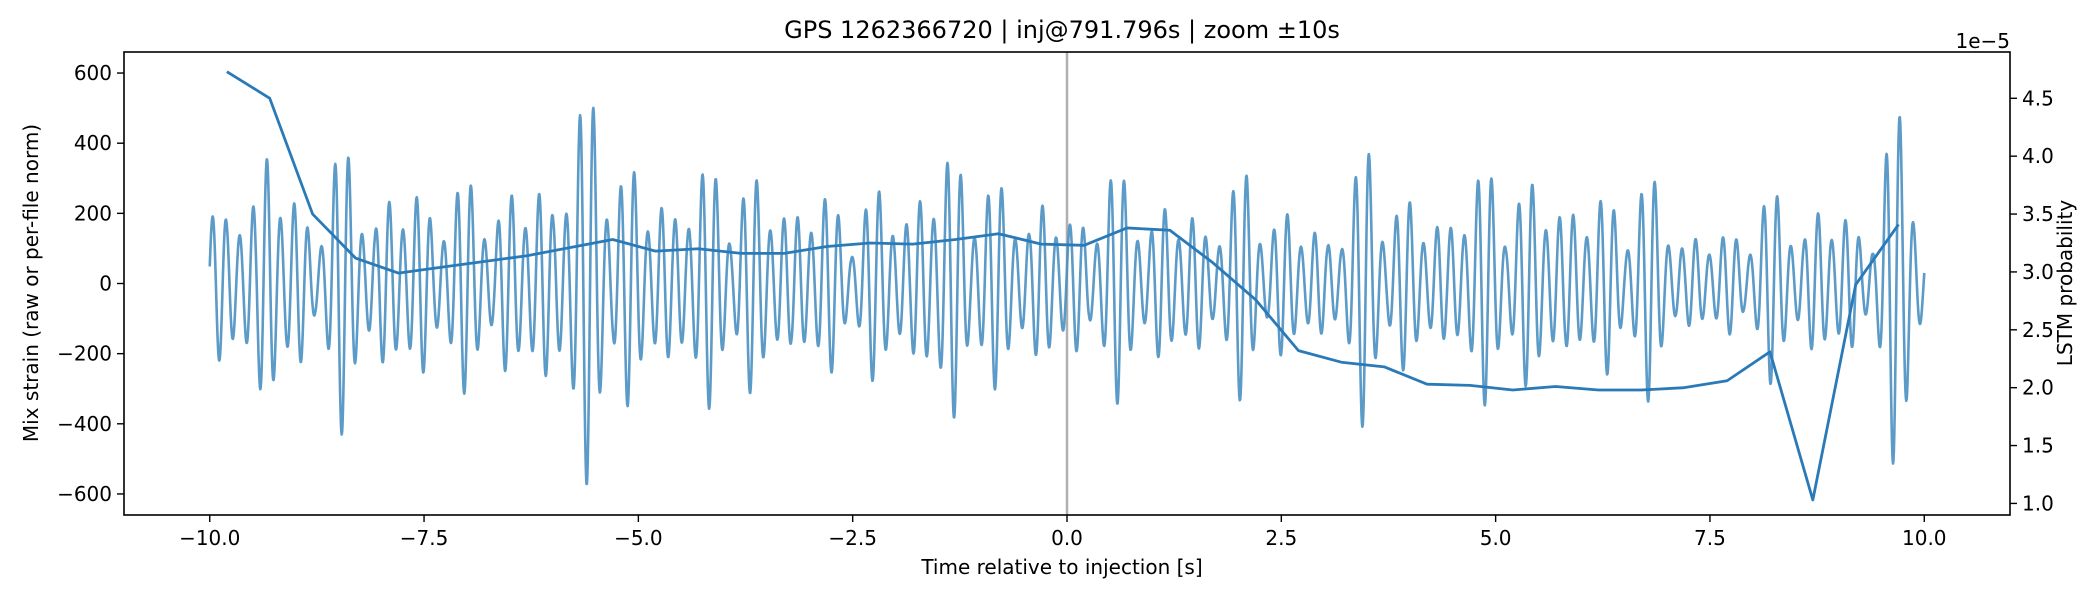 Image resolution: width=2100 pixels, height=600 pixels. What do you see at coordinates (2065, 283) in the screenshot?
I see `y-axis-label-right: LSTM probability` at bounding box center [2065, 283].